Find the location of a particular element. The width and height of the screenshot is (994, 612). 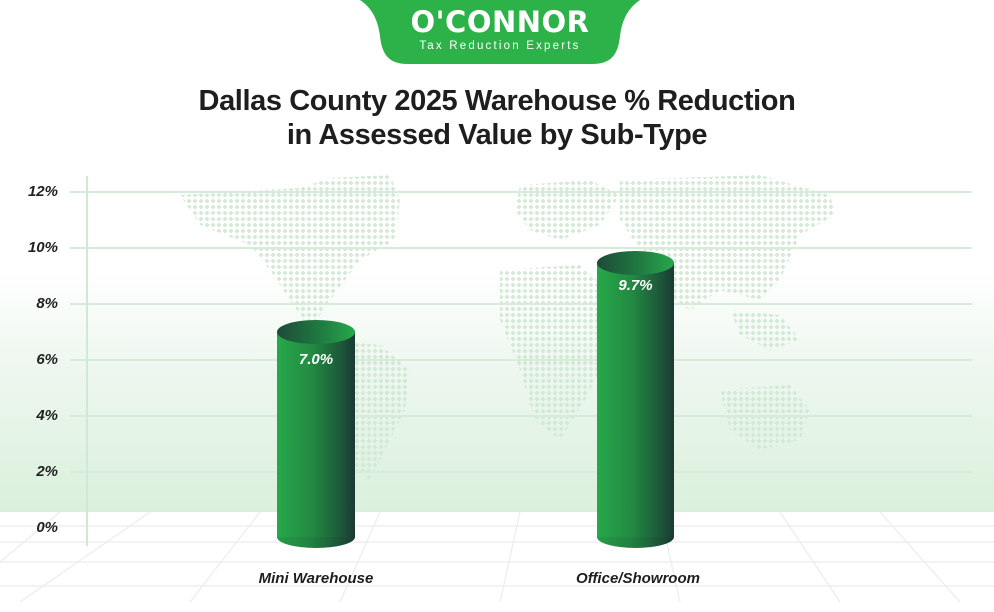

y-tick-label: 6% is located at coordinates (47, 359).